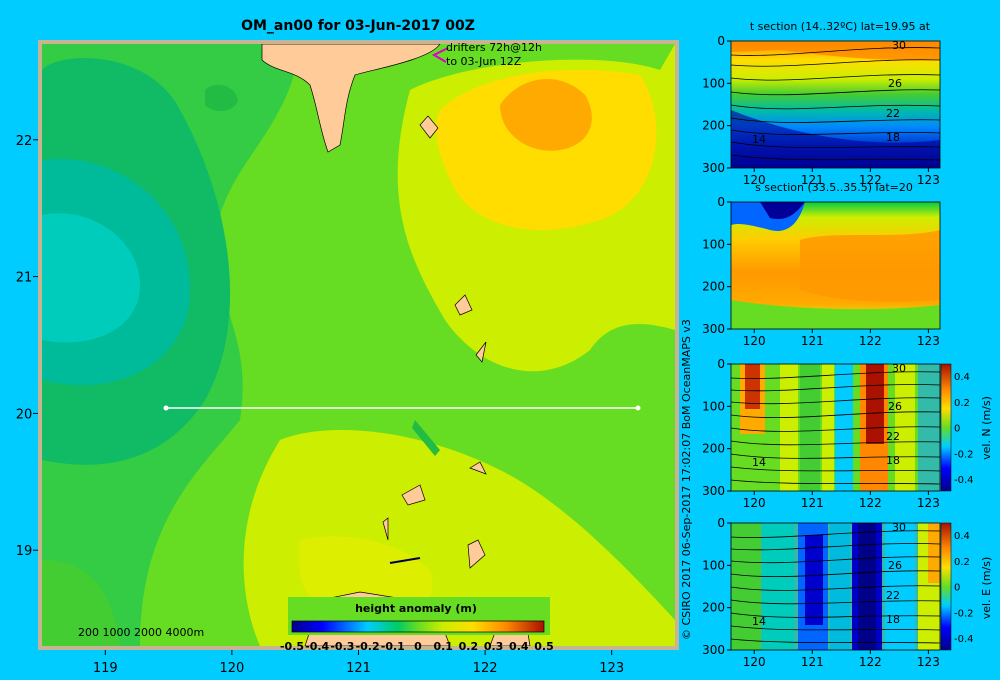  Describe the element at coordinates (964, 588) in the screenshot. I see `vel-e-colorbar-ticks: 0.4 0.2 0 -0.2 -0.4` at that location.